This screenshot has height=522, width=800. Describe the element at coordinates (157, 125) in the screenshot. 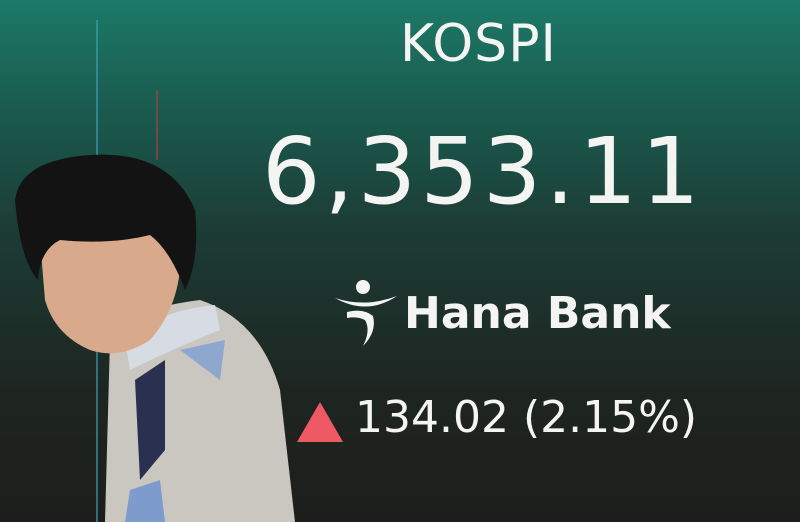

I see `screen-seam` at that location.